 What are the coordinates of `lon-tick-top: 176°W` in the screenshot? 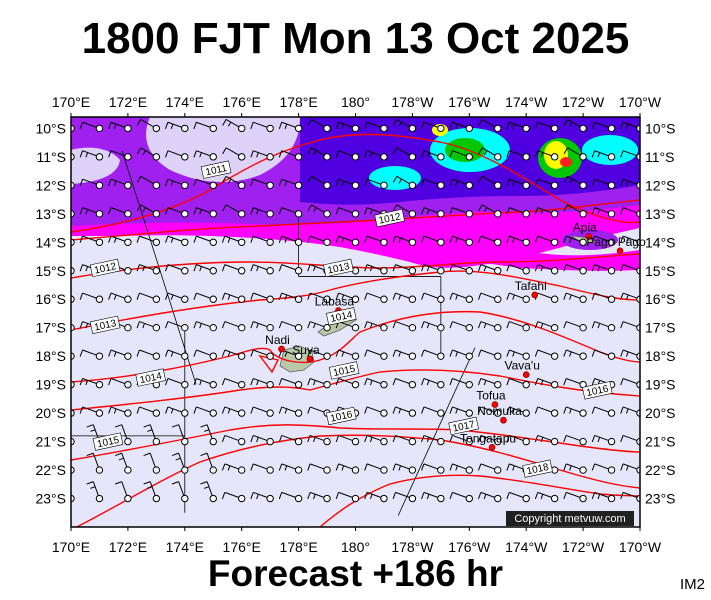 It's located at (469, 102).